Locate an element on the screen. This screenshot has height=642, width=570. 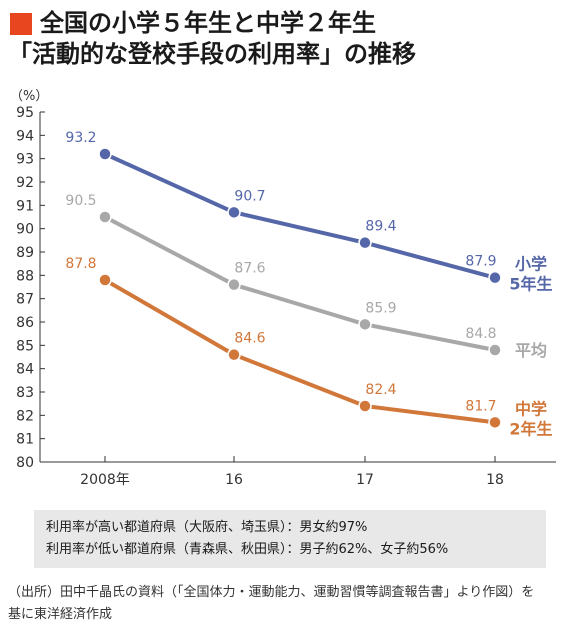
data-label-junior_high: 87.8 is located at coordinates (80, 264).